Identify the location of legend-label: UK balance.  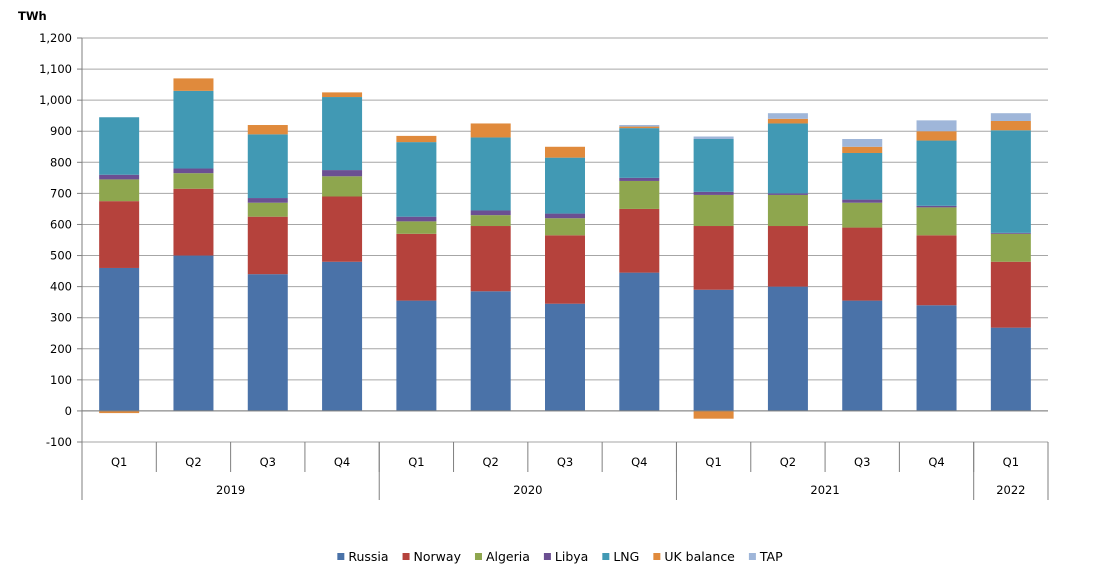
(699, 556).